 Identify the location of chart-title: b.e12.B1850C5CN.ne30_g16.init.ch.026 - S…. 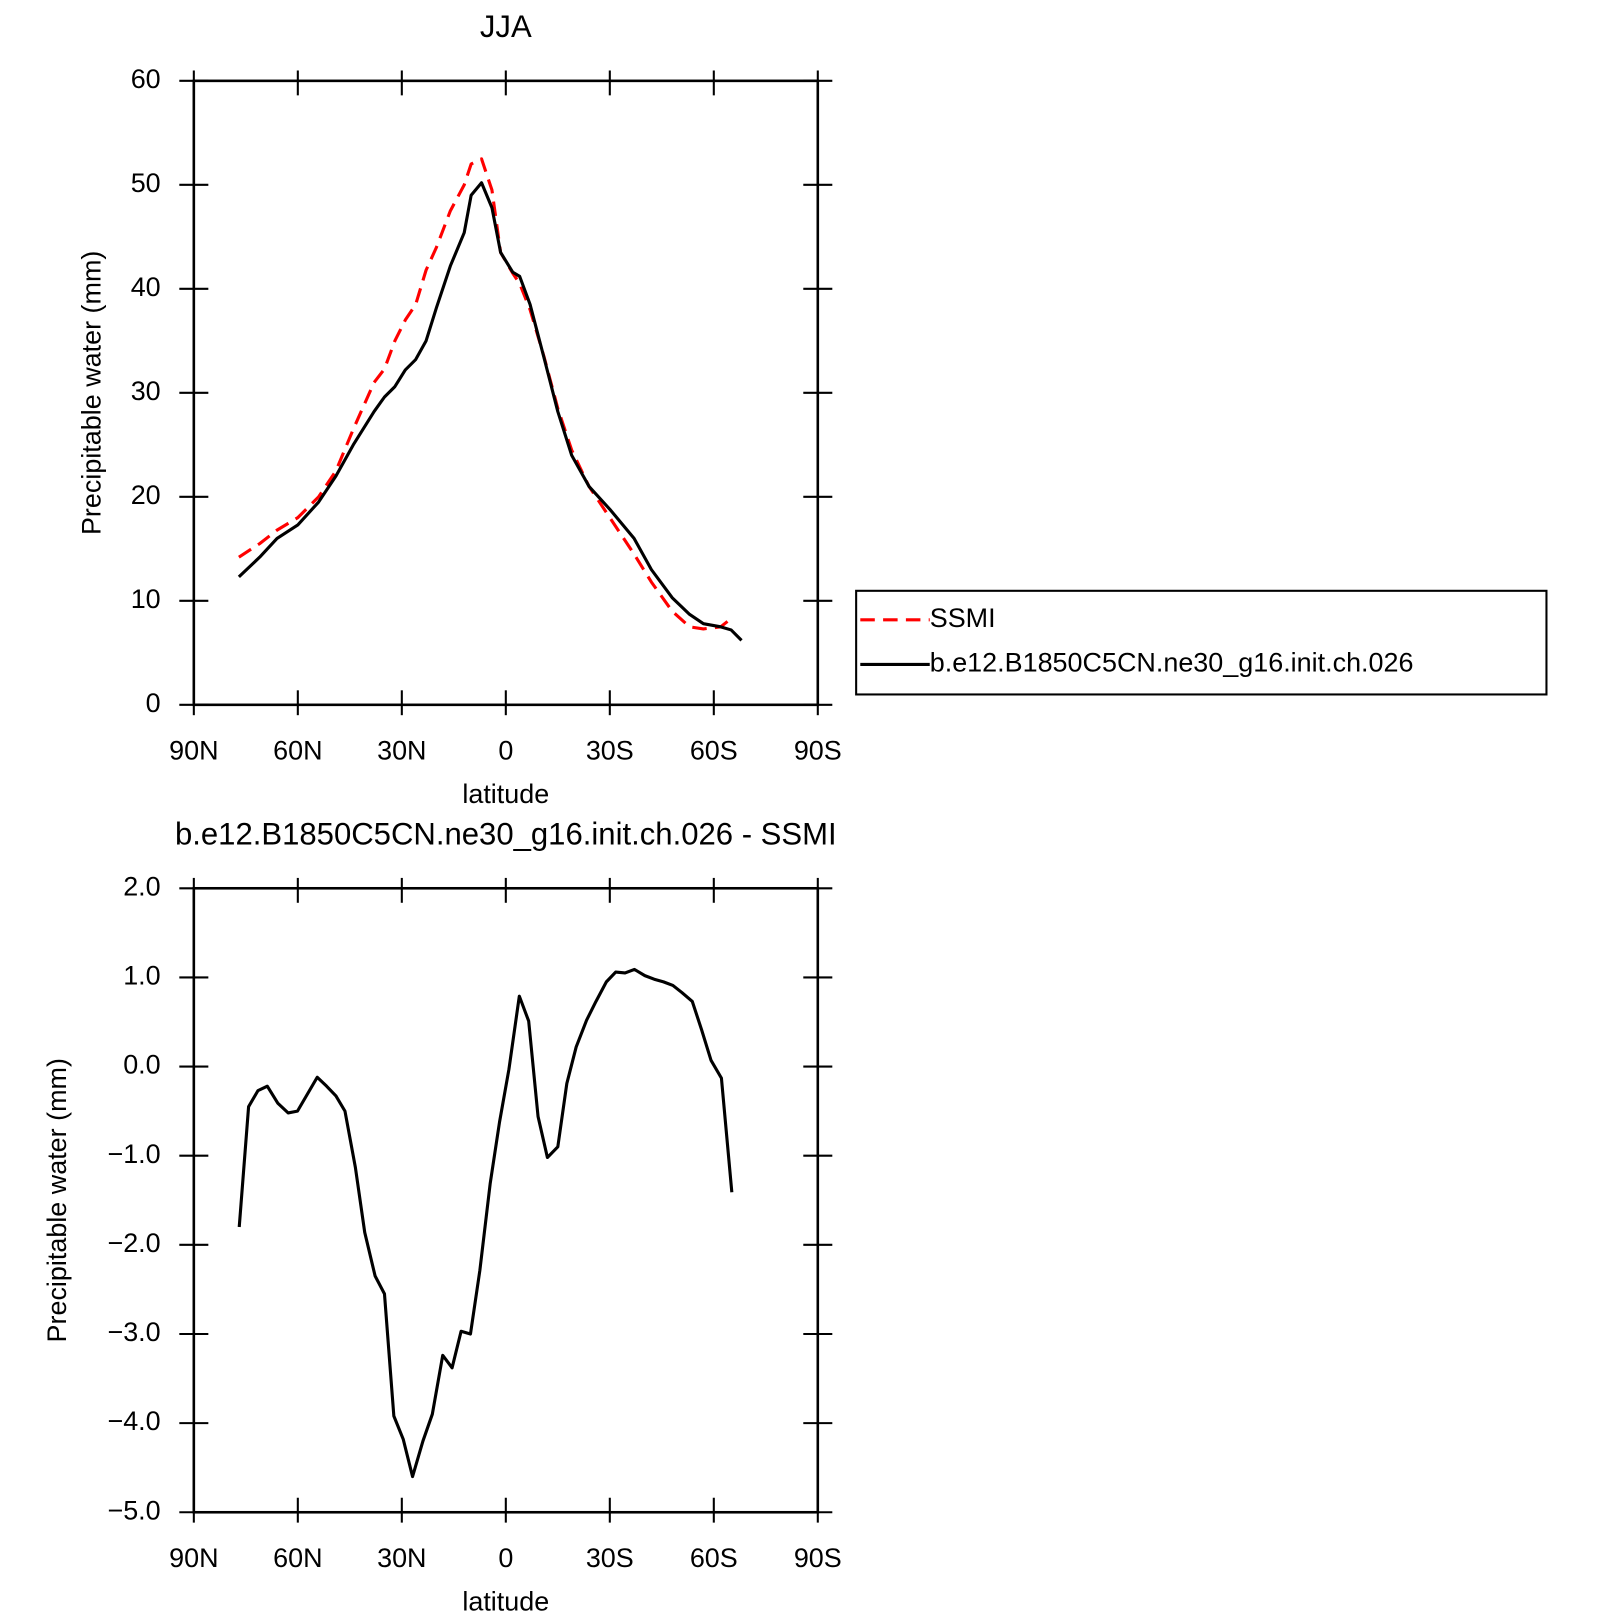
(506, 834).